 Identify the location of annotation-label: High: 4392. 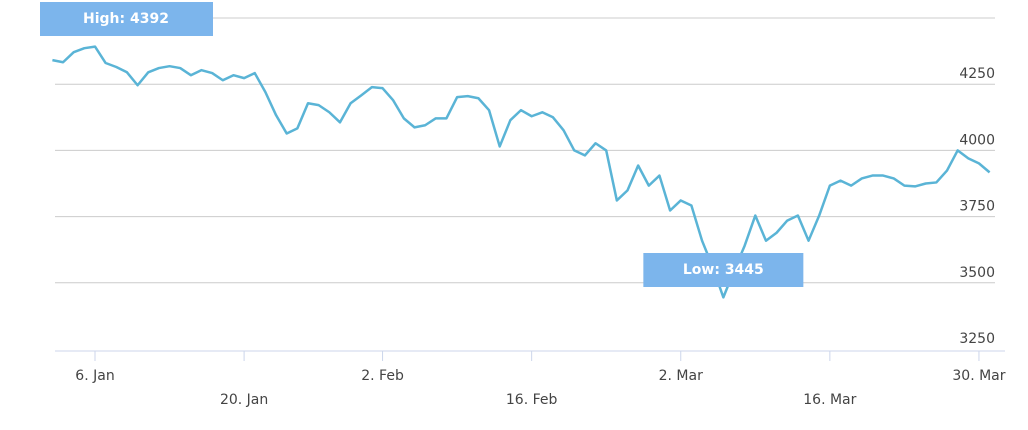
(126, 19).